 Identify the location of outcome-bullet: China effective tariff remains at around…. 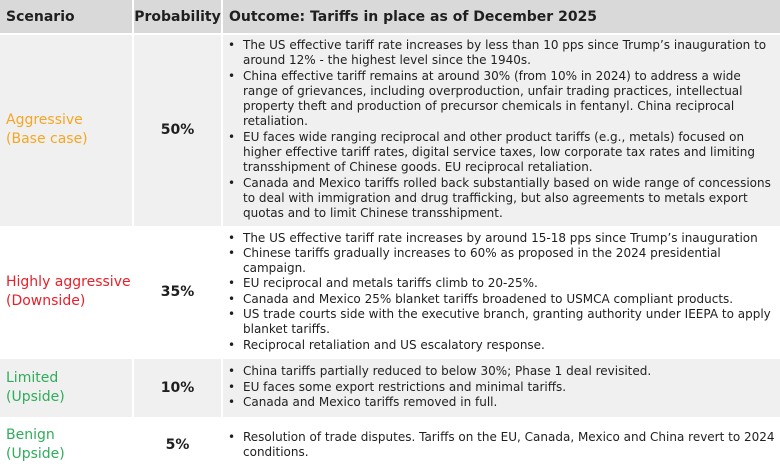
(501, 99).